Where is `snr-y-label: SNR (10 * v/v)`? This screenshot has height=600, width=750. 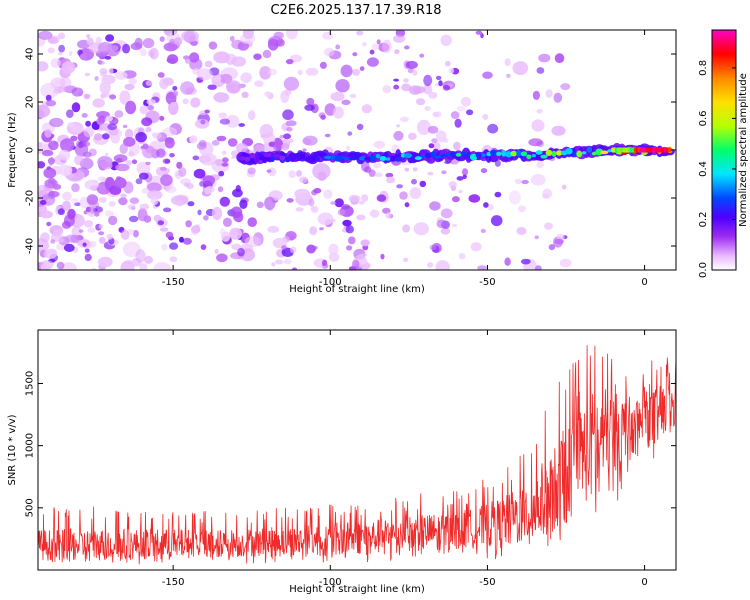 snr-y-label: SNR (10 * v/v) is located at coordinates (12, 449).